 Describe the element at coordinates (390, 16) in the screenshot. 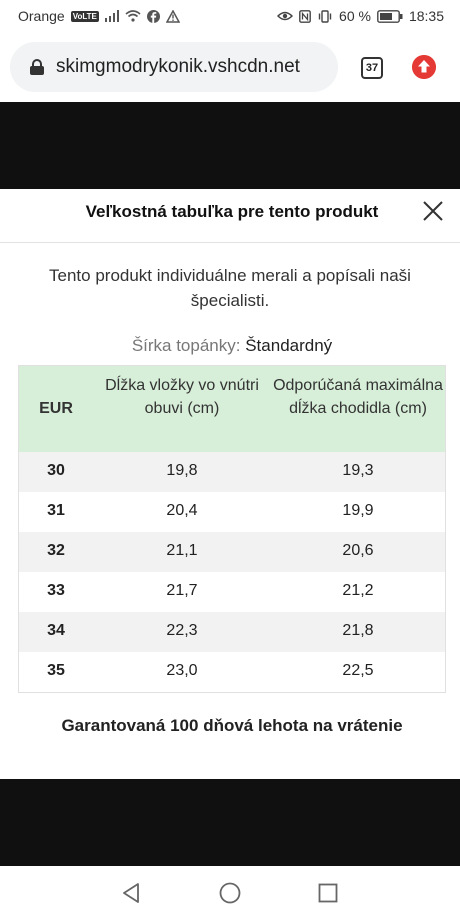

I see `battery-icon` at that location.